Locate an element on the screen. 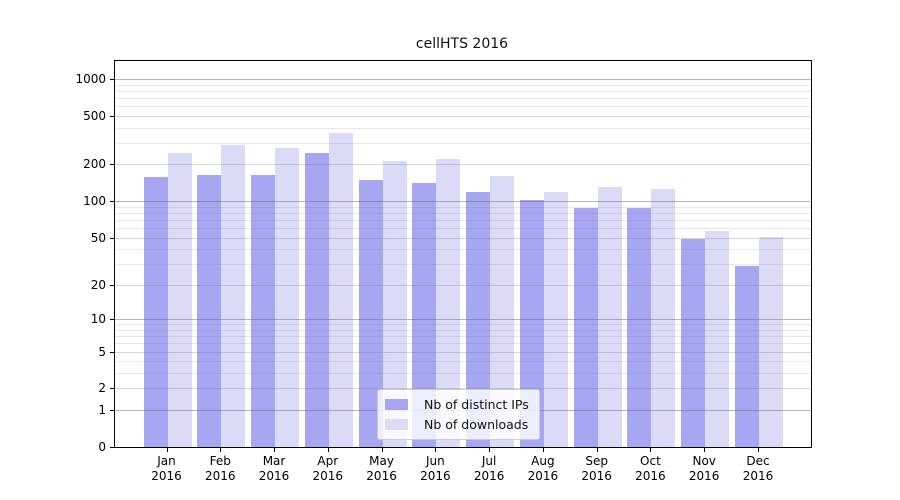 Image resolution: width=900 pixels, height=500 pixels. bar-downloads-sep is located at coordinates (609, 316).